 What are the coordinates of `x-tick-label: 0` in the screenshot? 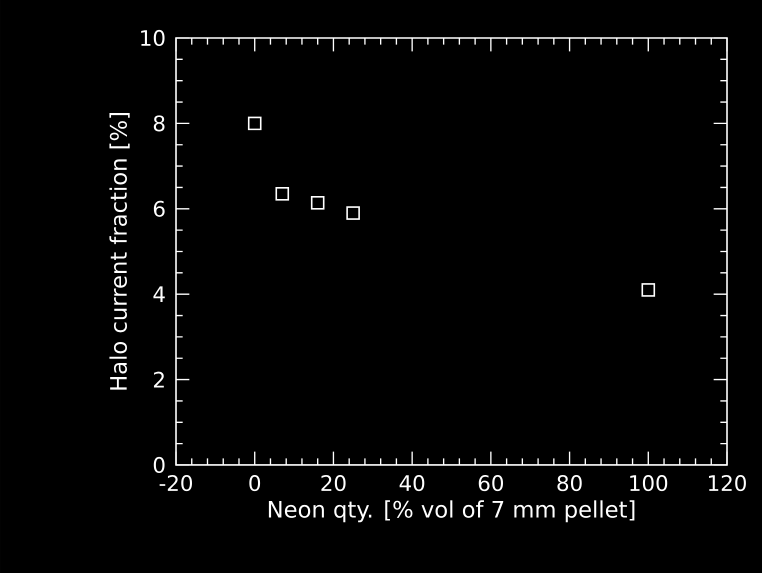 It's located at (254, 483).